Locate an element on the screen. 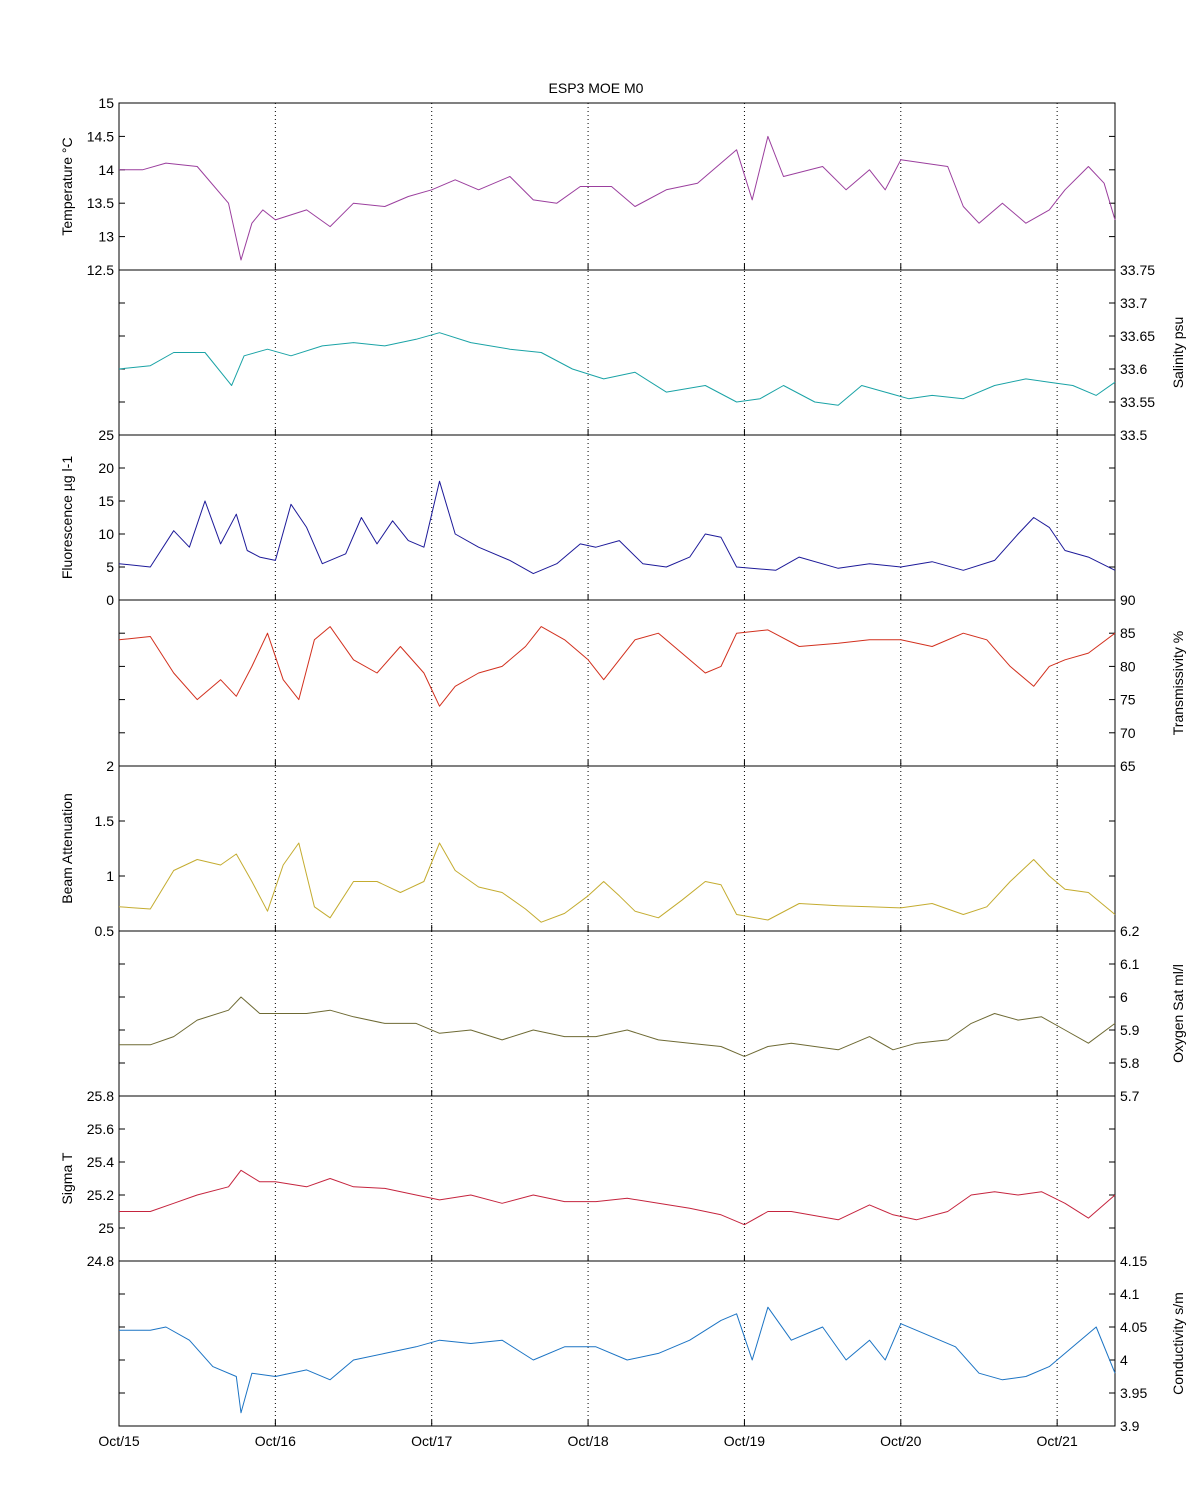 Image resolution: width=1200 pixels, height=1501 pixels. y-tick-label: 33.55 is located at coordinates (1137, 402).